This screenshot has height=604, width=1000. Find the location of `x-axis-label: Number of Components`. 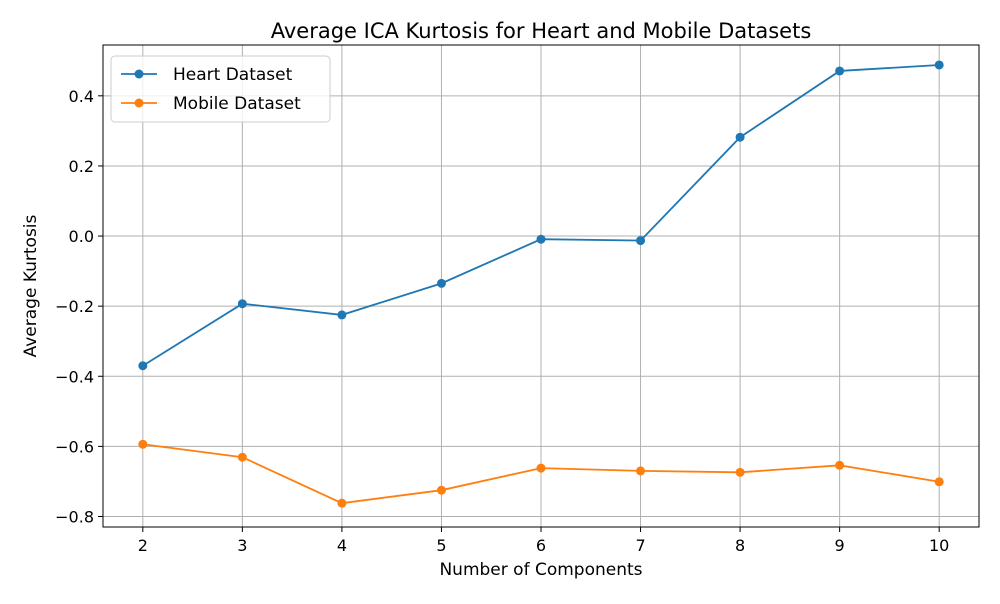

x-axis-label: Number of Components is located at coordinates (540, 570).